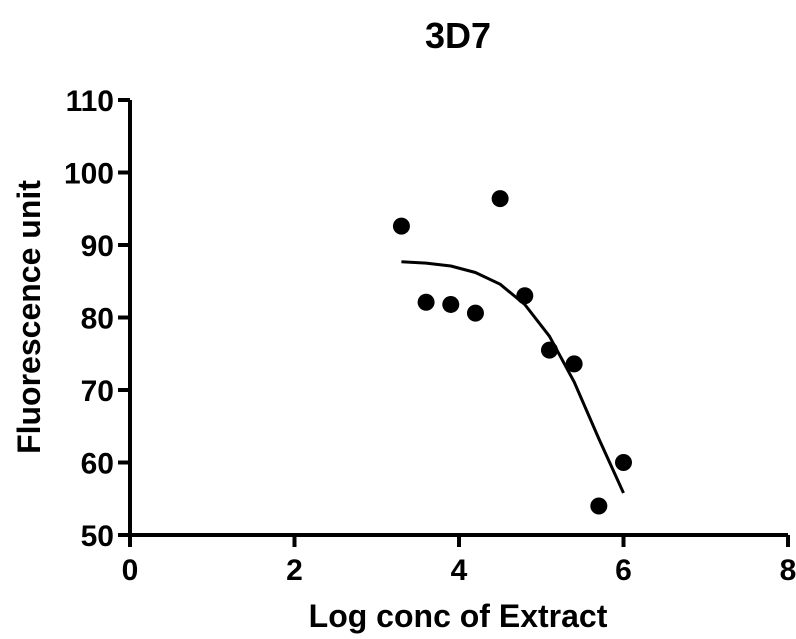  I want to click on fit-curve-layer, so click(513, 377).